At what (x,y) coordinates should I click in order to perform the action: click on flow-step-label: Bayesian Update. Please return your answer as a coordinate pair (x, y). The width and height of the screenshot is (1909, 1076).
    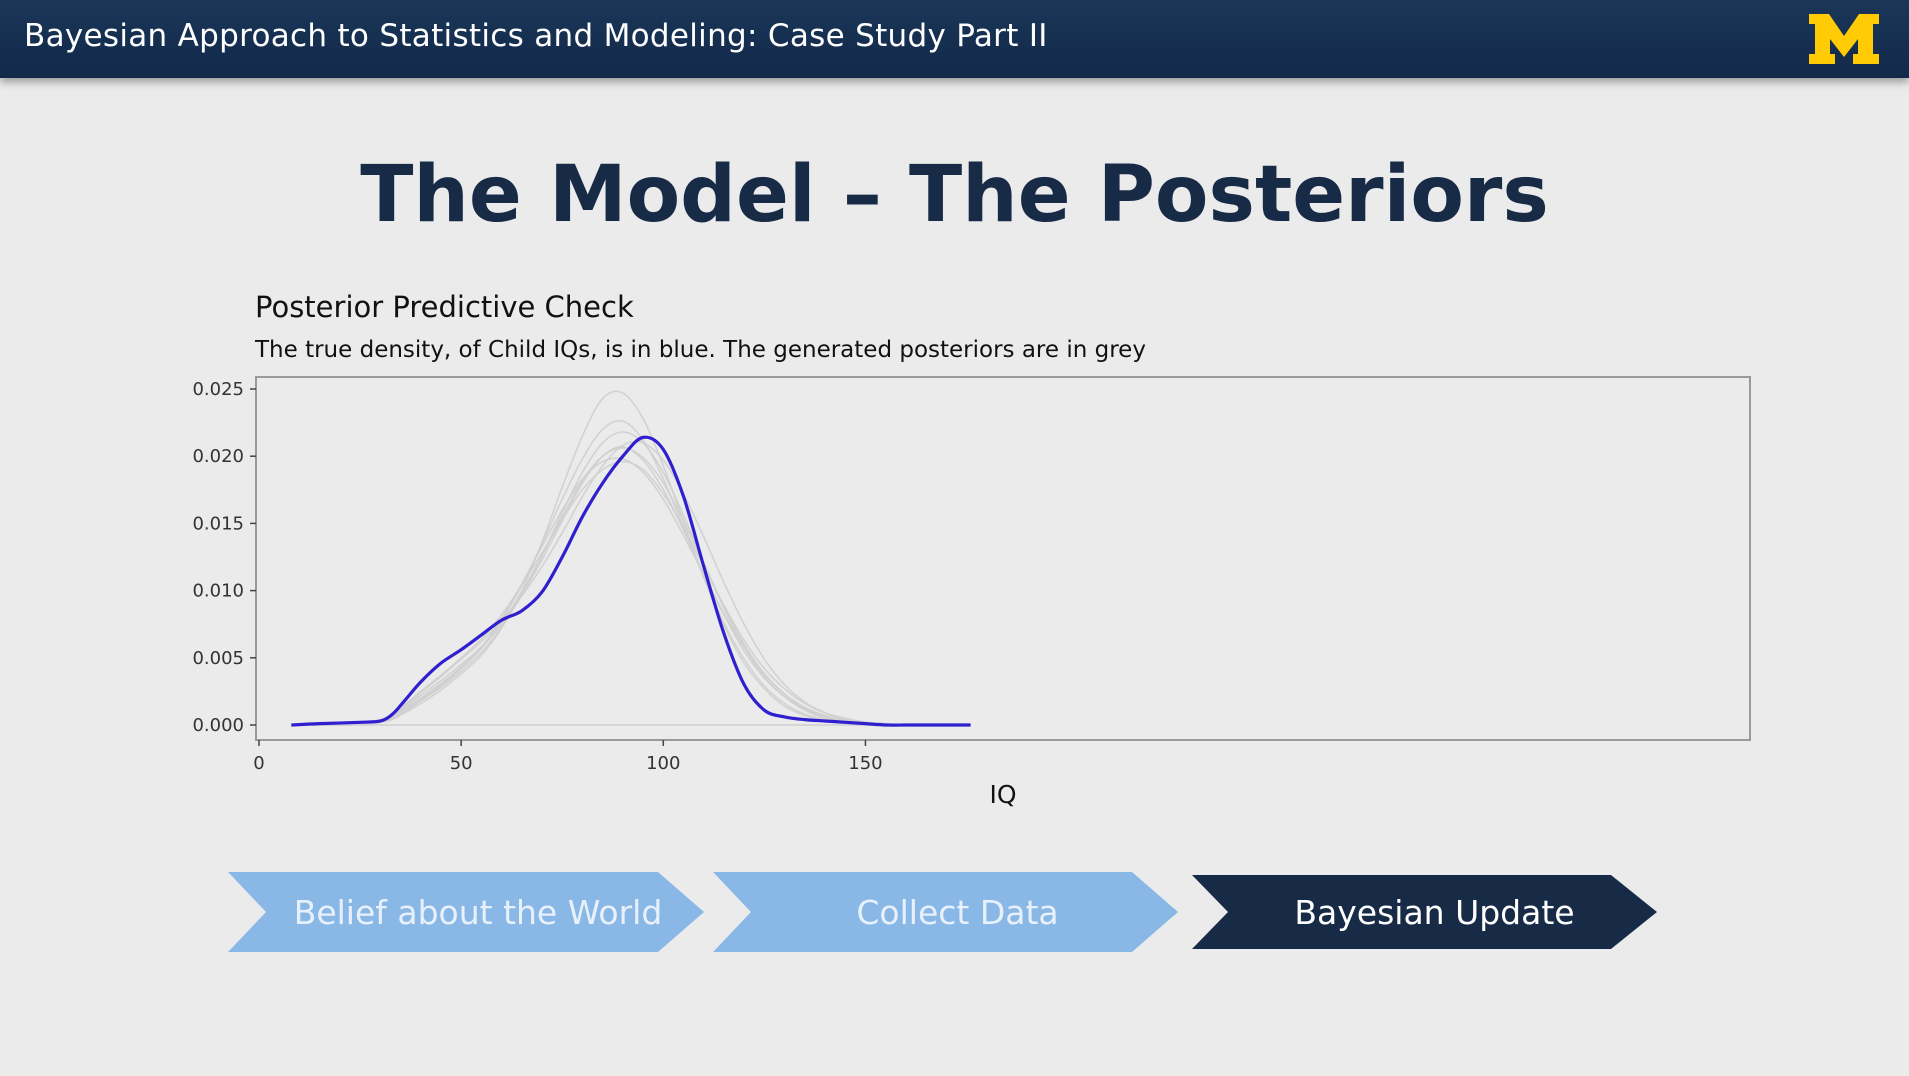
    Looking at the image, I should click on (1434, 912).